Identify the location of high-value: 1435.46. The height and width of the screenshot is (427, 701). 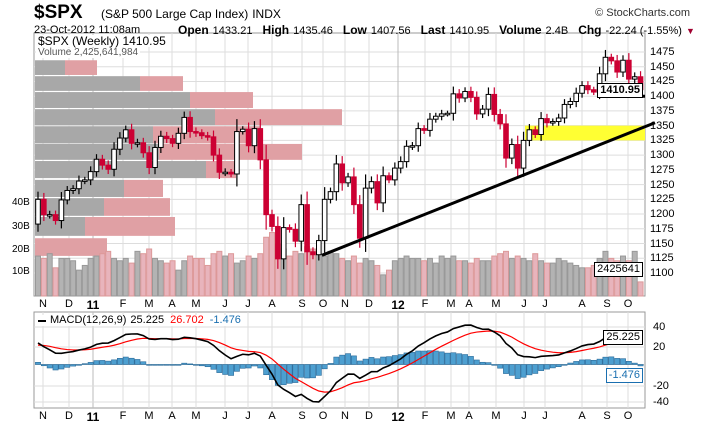
(313, 31).